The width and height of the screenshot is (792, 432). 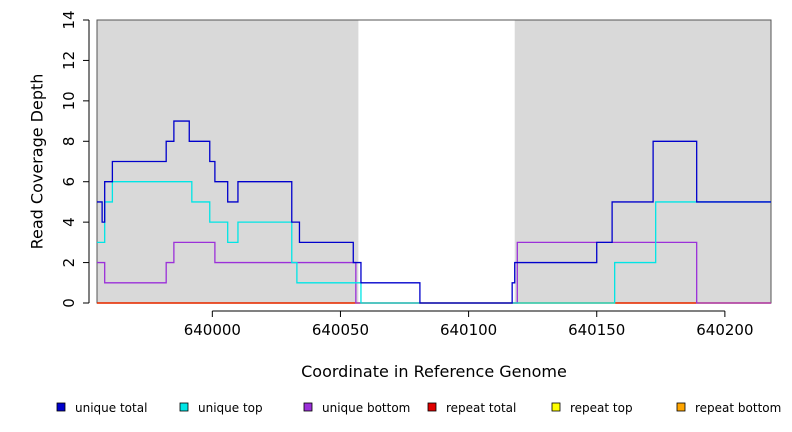 What do you see at coordinates (724, 330) in the screenshot?
I see `x-tick-label: 640200` at bounding box center [724, 330].